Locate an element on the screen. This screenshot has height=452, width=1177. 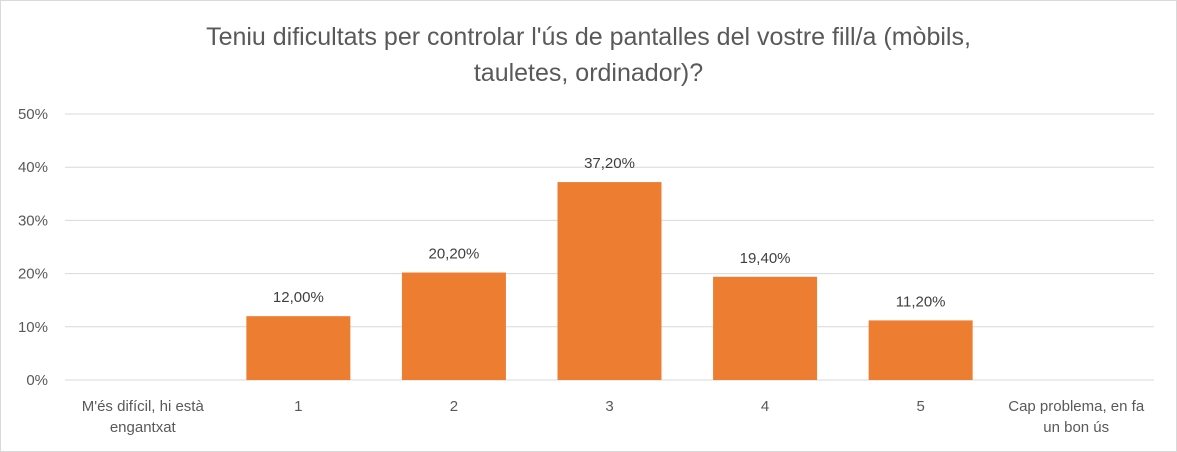
chart-title-line-2: tauletes, ordinador)? is located at coordinates (588, 73).